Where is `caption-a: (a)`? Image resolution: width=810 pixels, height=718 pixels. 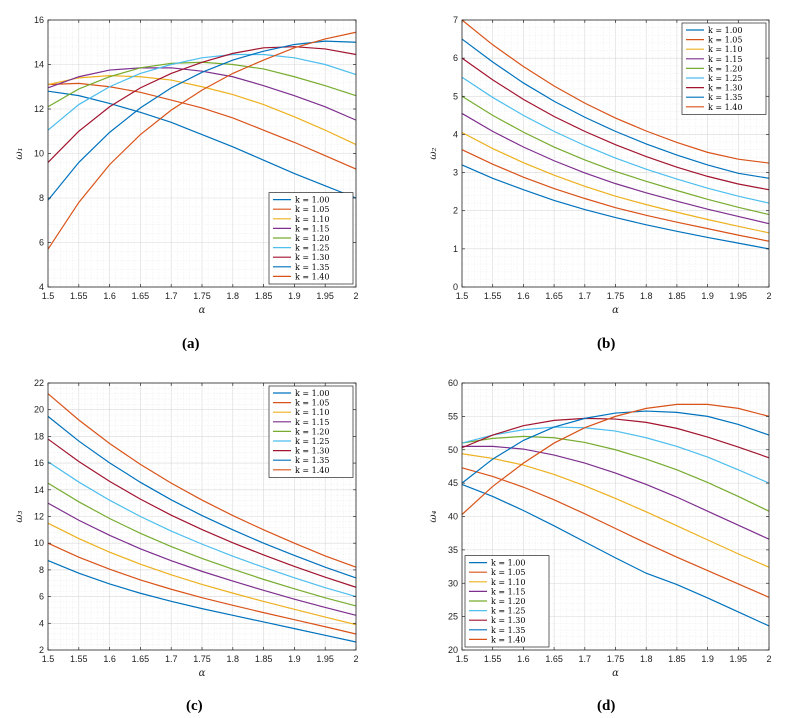 caption-a: (a) is located at coordinates (191, 344).